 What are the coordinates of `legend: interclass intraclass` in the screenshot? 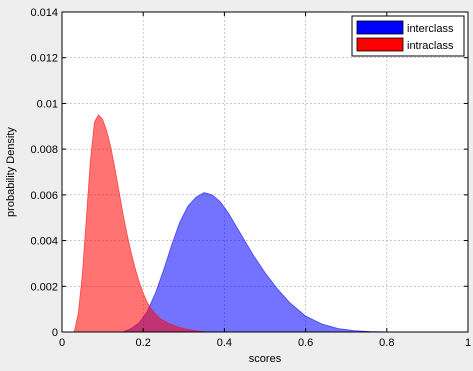 It's located at (408, 36).